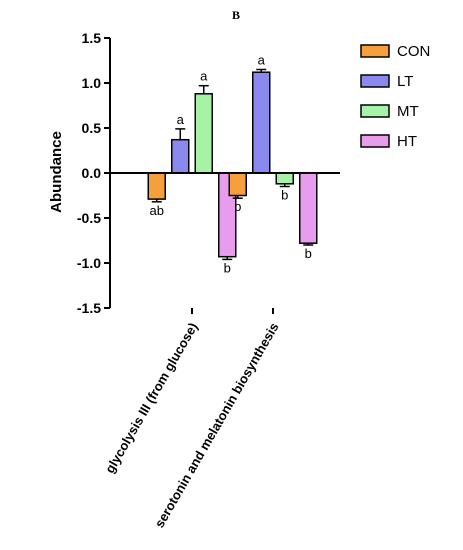  Describe the element at coordinates (151, 398) in the screenshot. I see `x-category-label: glycolysis III (from glucose)` at that location.